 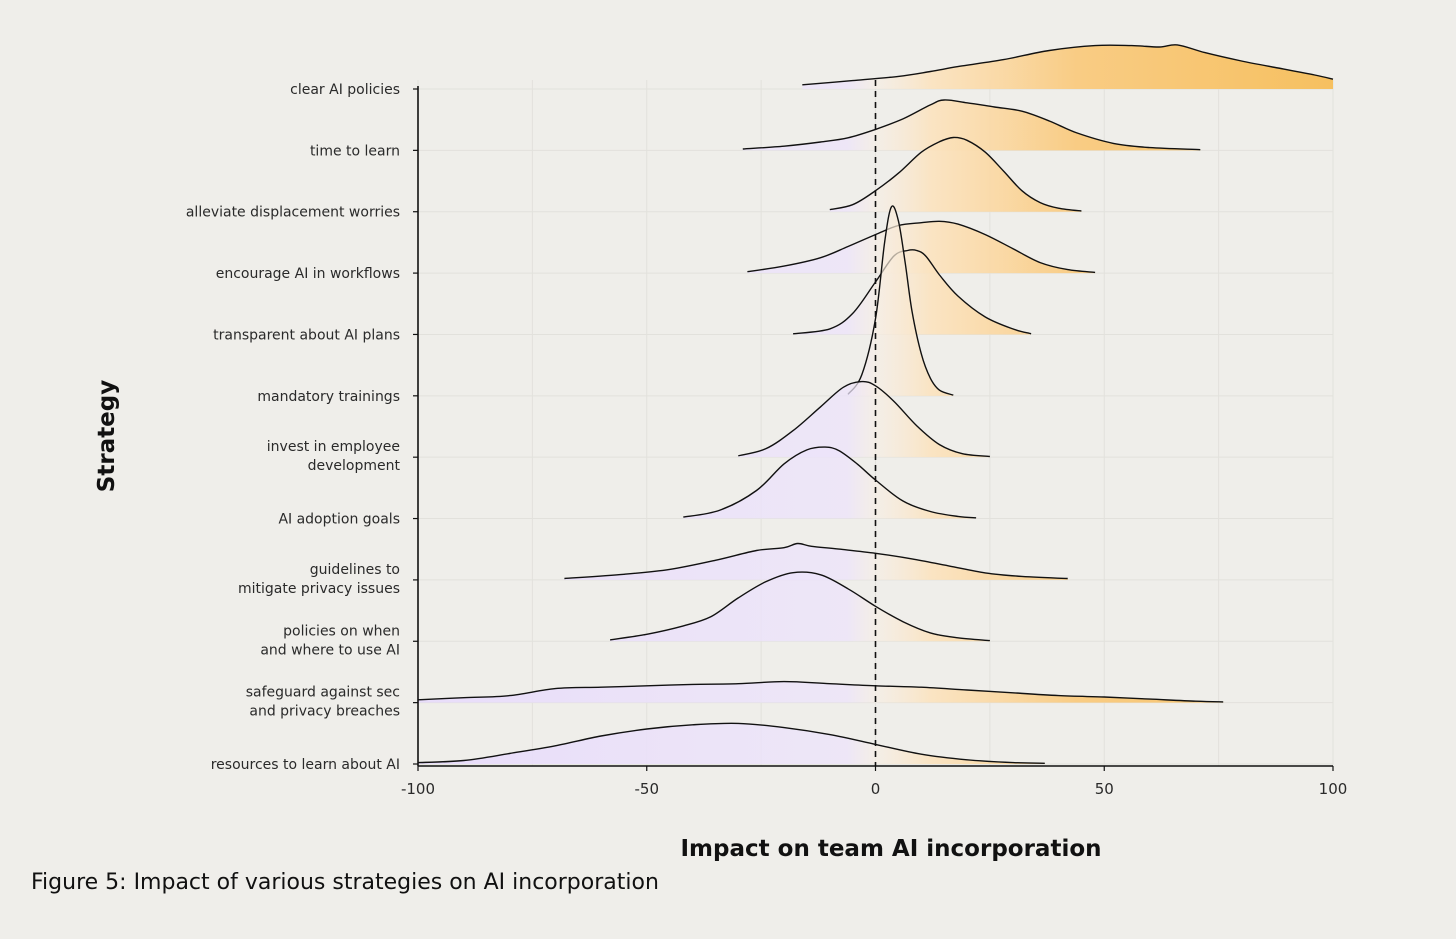 I want to click on ridge-resources-to-learn-about-ai, so click(x=731, y=743).